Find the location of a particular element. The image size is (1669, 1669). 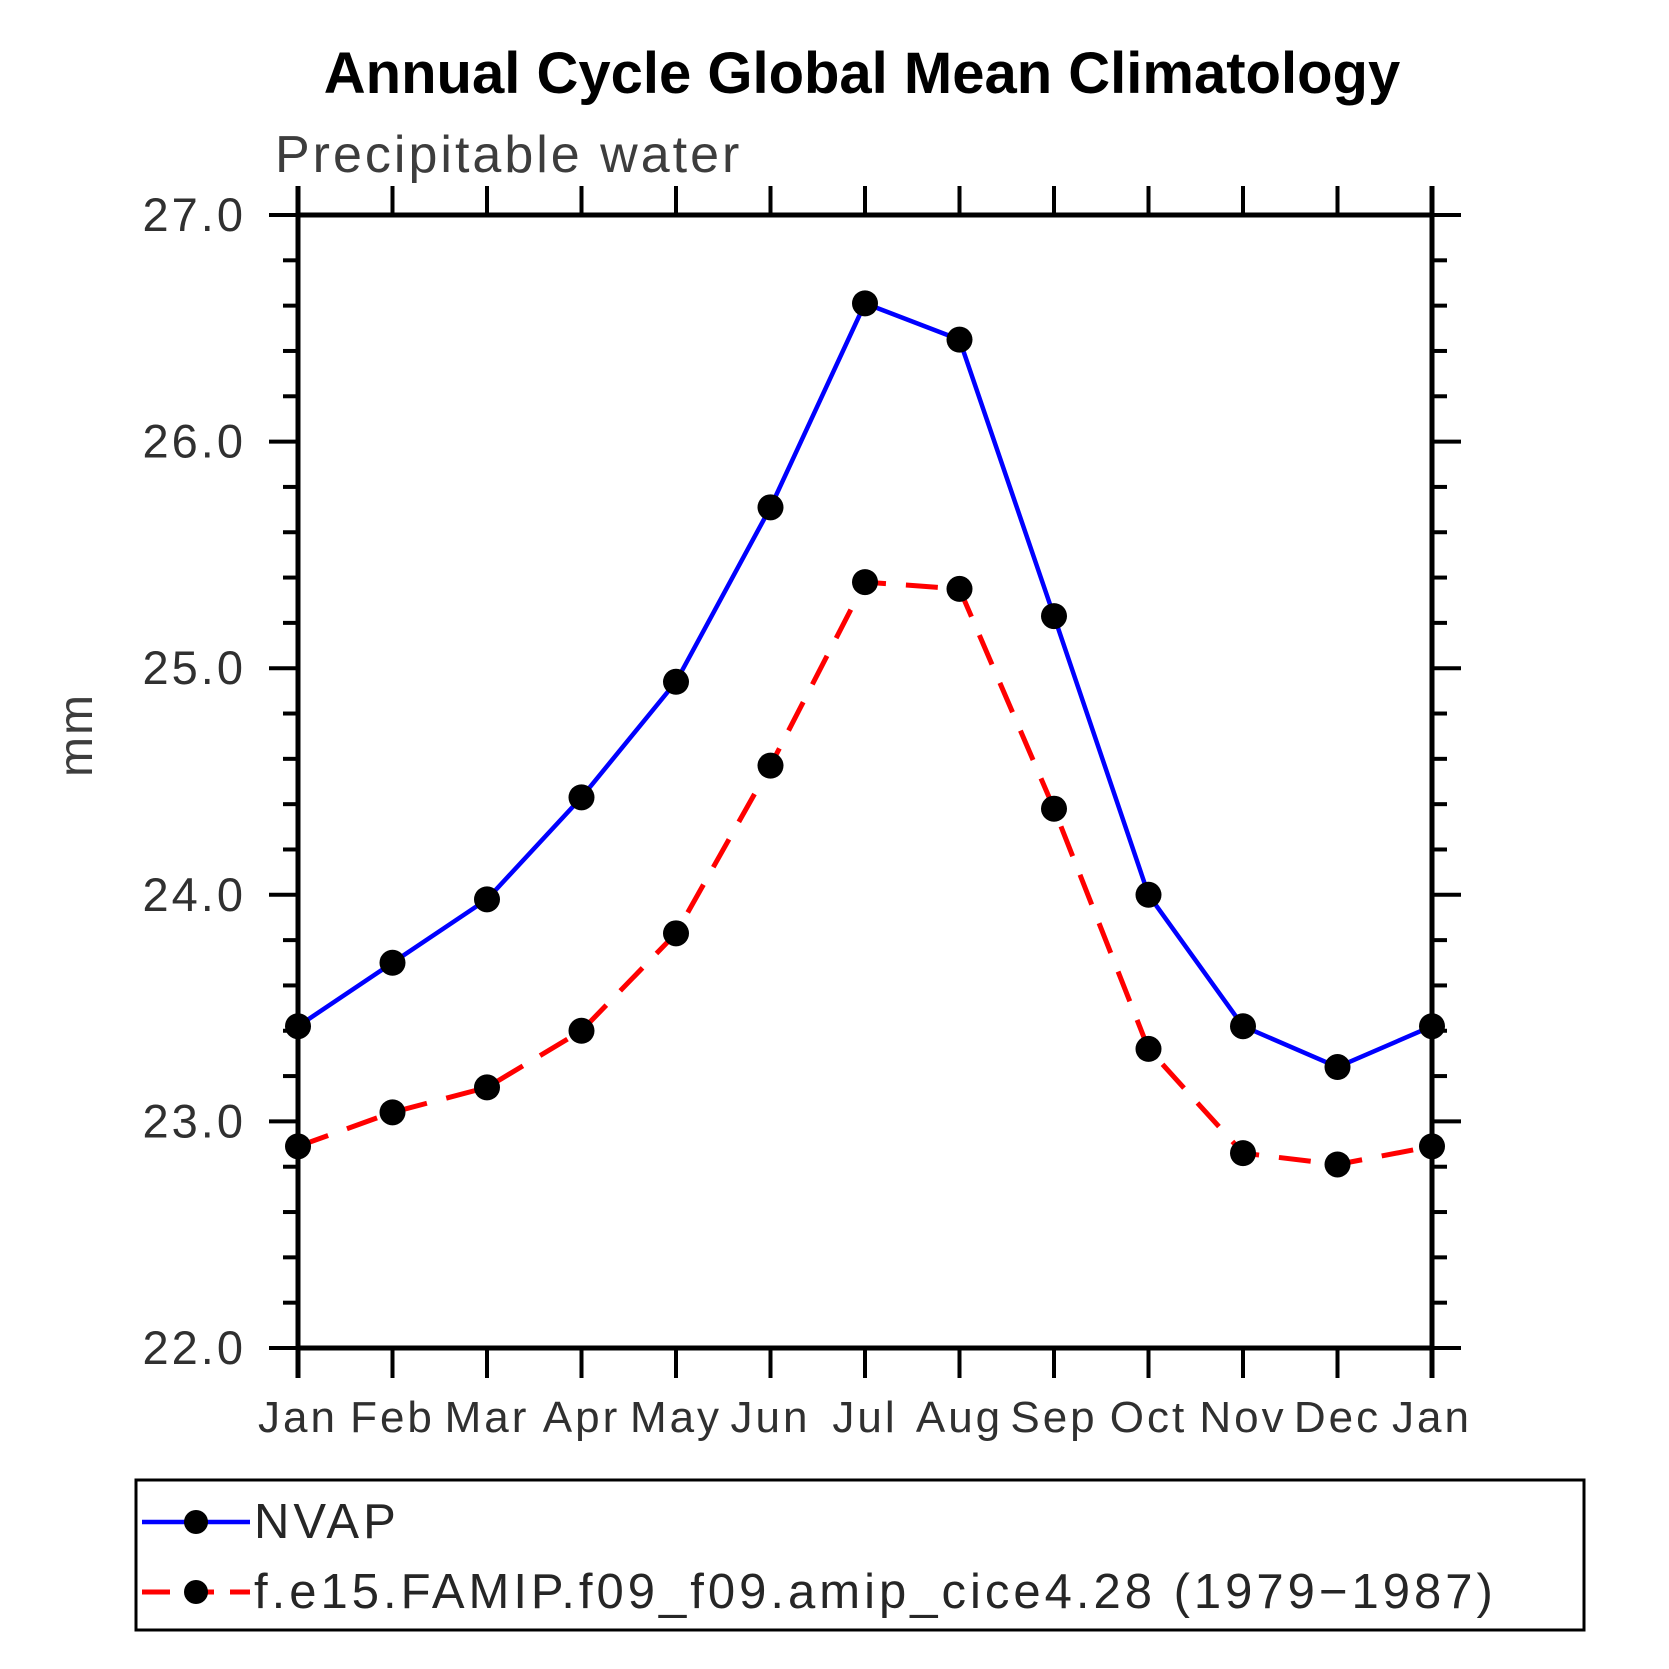

x-tick-label: Dec is located at coordinates (1337, 1417).